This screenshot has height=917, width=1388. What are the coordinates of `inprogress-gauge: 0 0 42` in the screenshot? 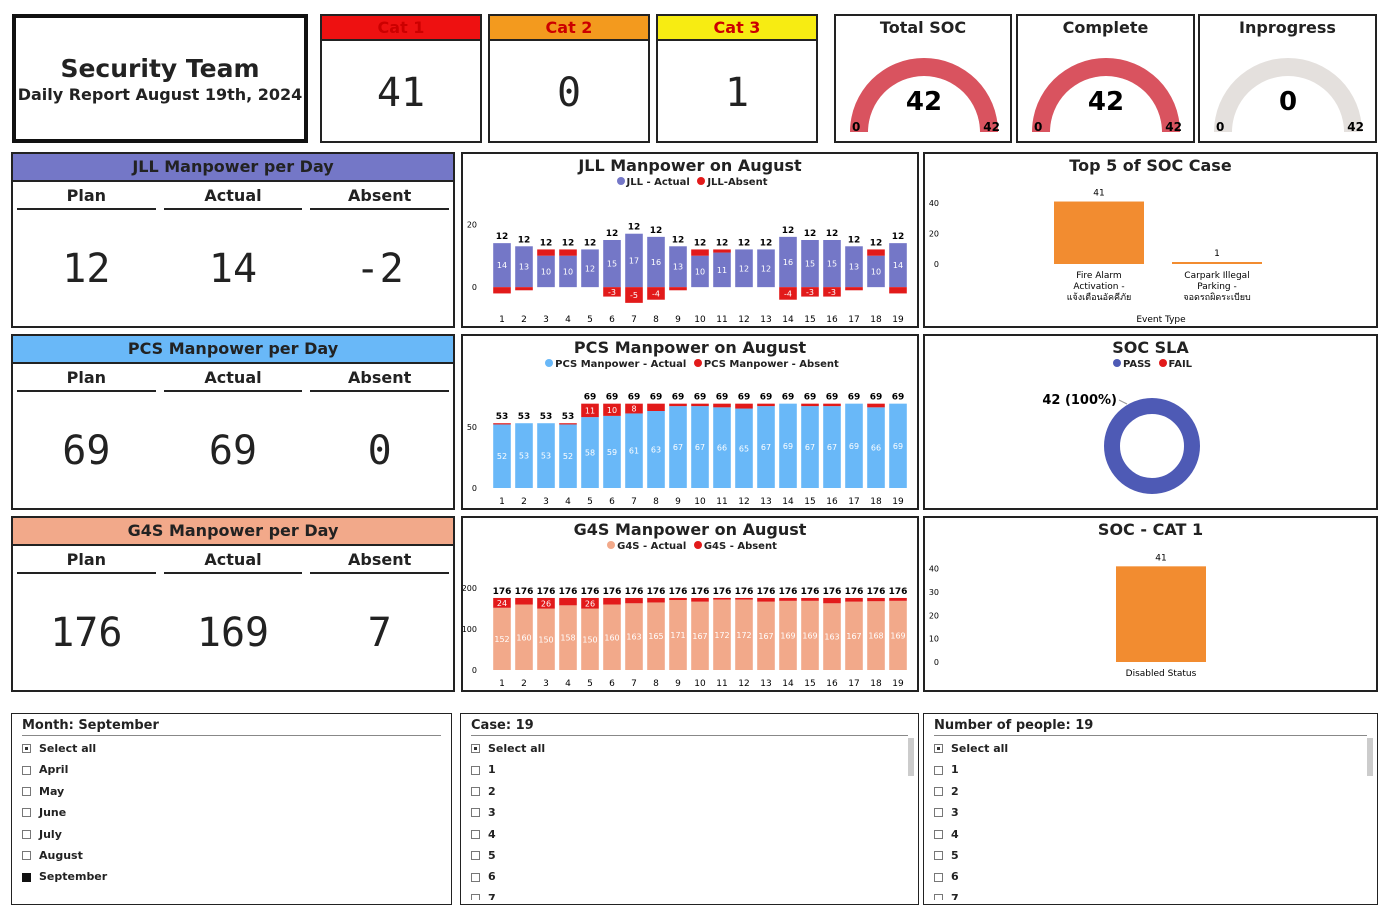 It's located at (1289, 96).